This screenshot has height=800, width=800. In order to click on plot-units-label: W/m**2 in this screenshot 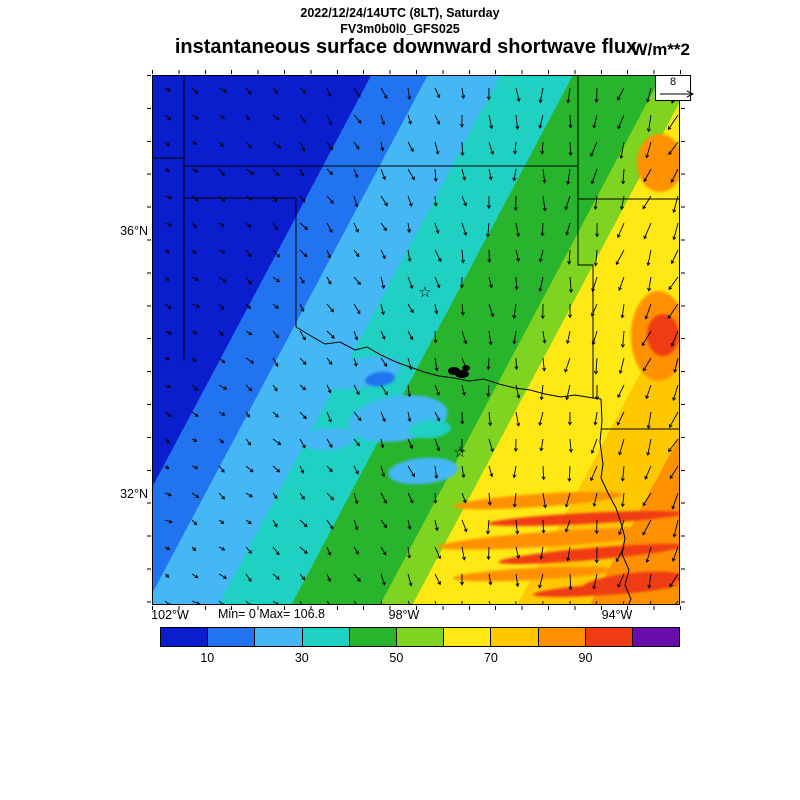, I will do `click(660, 49)`.